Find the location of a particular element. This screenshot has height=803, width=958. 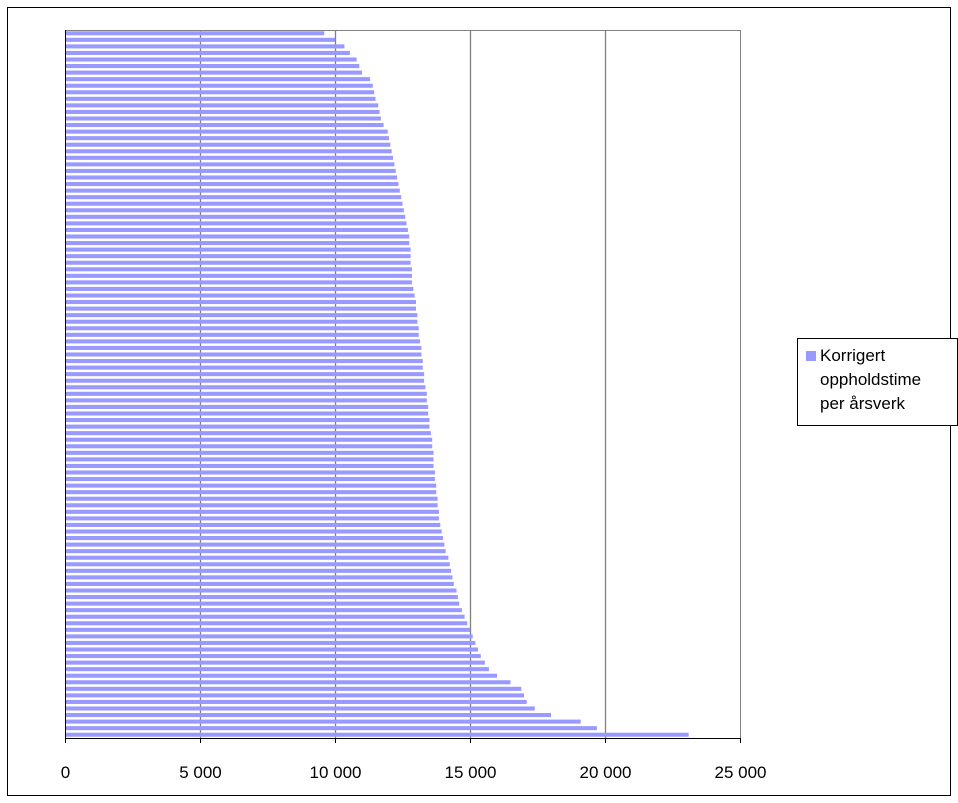

x-tick-label: 10 000 is located at coordinates (336, 772).